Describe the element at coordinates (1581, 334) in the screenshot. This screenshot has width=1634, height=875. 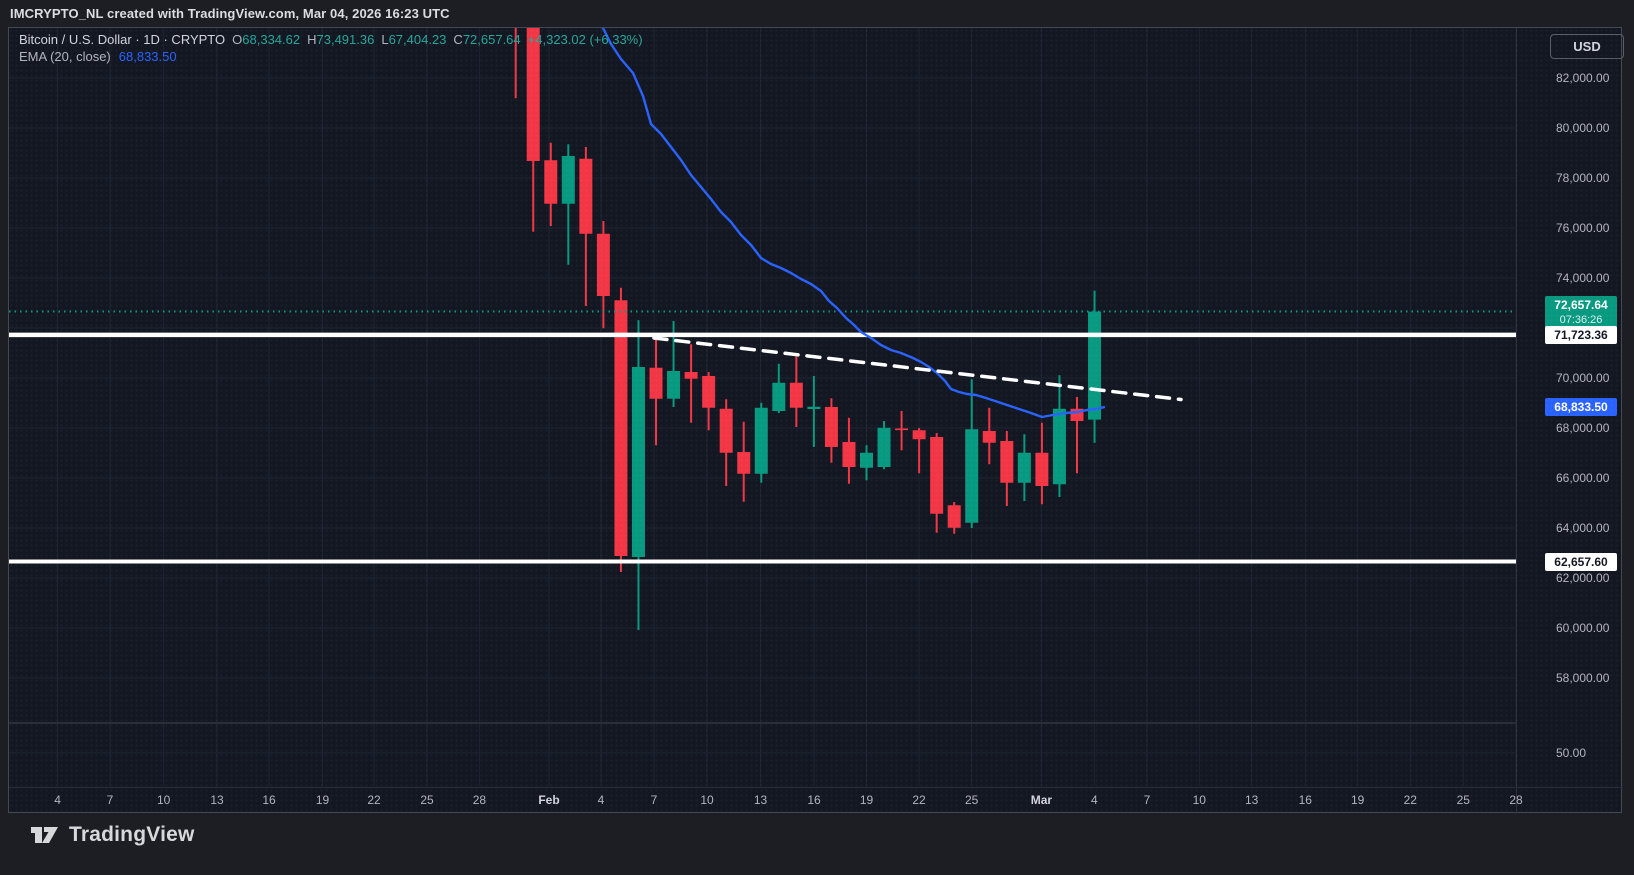
I see `resistance-price-badge: 71,723.36` at that location.